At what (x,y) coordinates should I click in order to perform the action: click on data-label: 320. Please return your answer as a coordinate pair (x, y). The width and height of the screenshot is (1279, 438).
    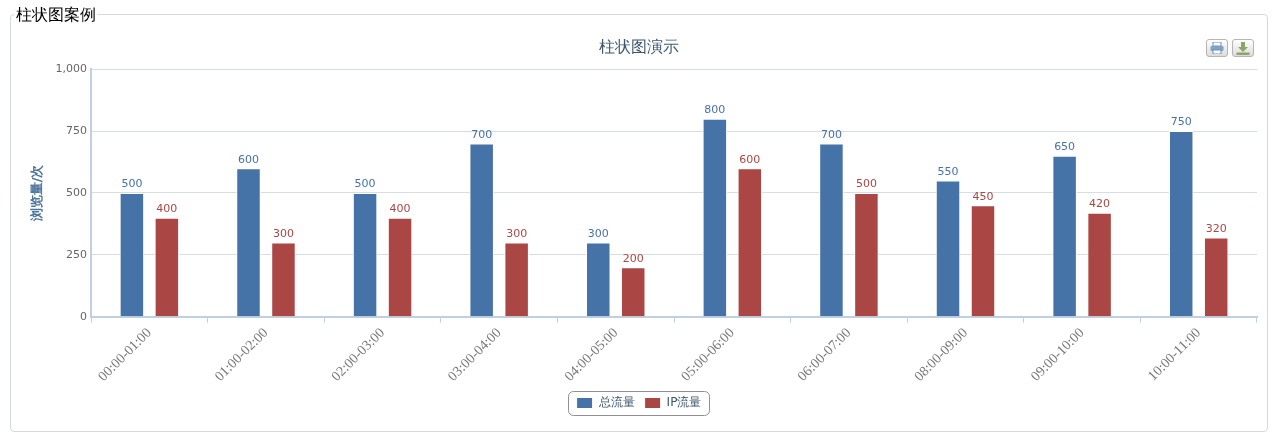
    Looking at the image, I should click on (1216, 228).